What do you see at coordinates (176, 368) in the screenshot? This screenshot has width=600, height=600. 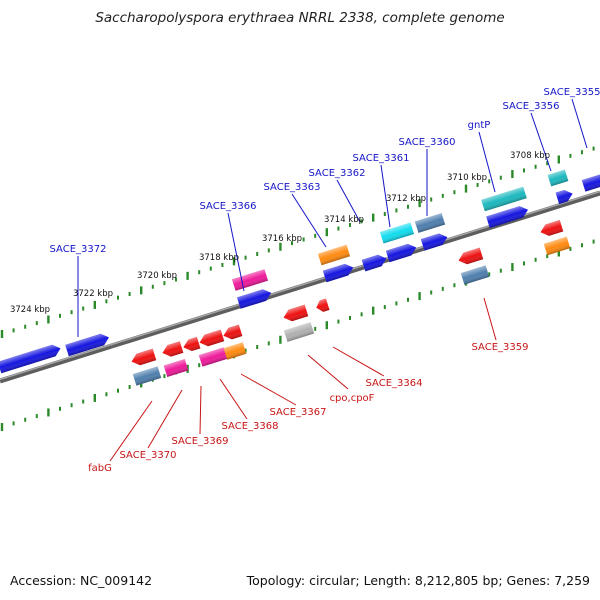 I see `gene-sace3370` at bounding box center [176, 368].